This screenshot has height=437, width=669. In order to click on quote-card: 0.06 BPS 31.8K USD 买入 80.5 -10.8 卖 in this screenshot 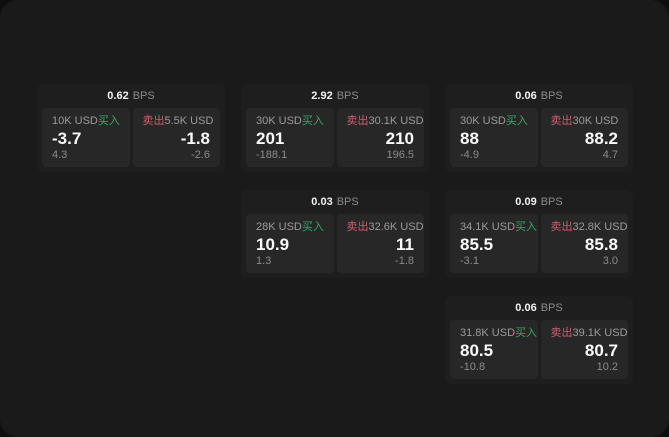, I will do `click(539, 340)`.